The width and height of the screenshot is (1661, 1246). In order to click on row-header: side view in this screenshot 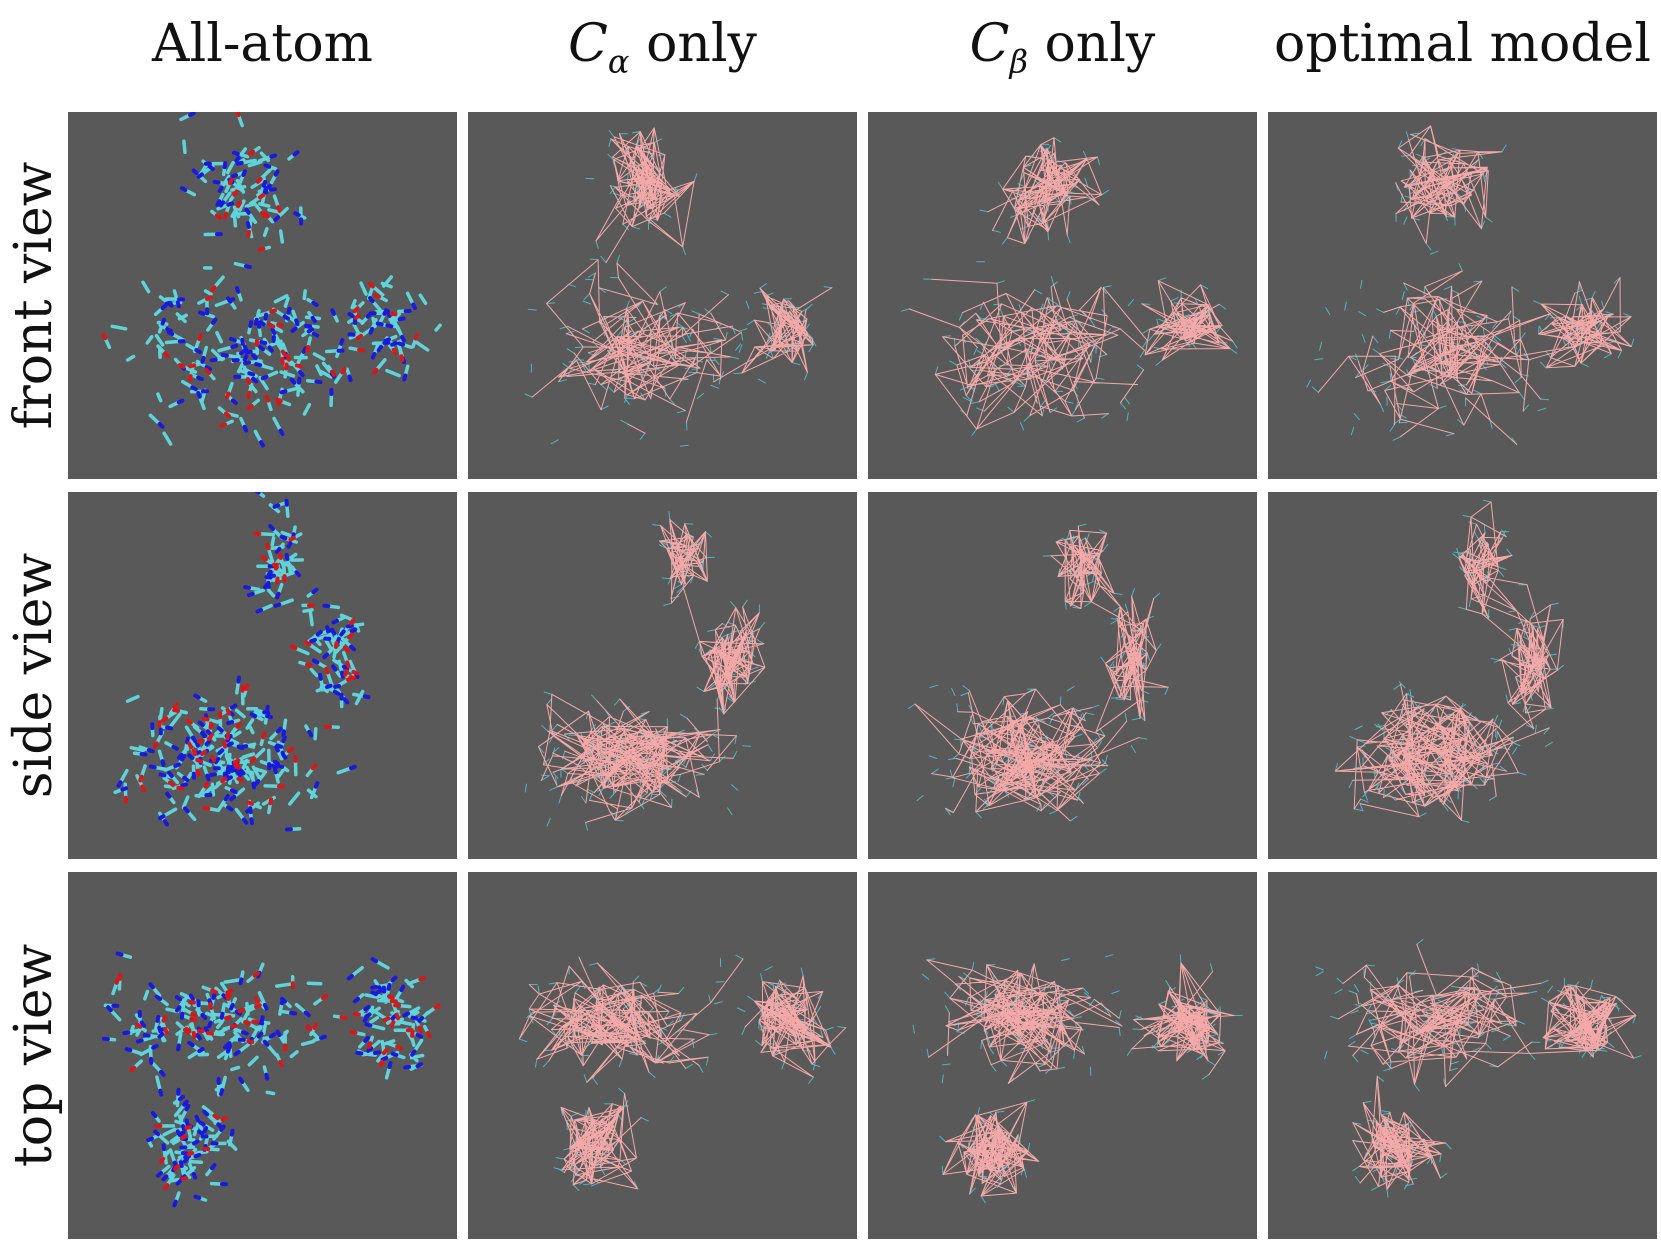, I will do `click(34, 675)`.